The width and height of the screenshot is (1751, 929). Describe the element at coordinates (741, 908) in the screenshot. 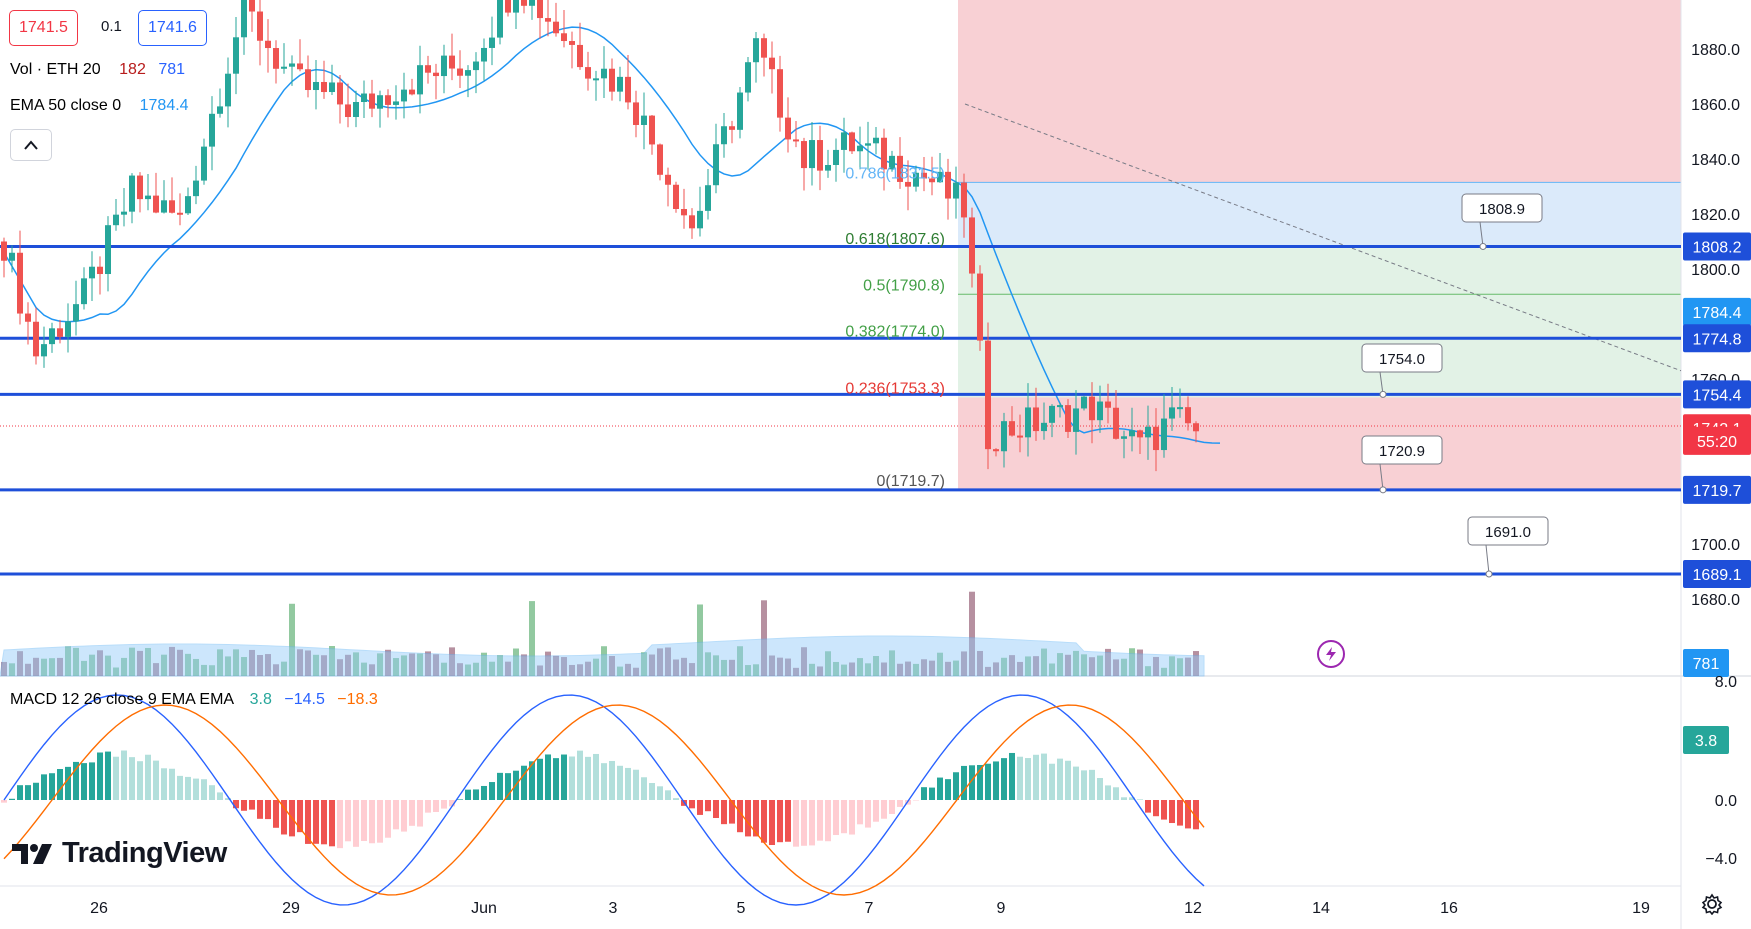

I see `time-tick-label: 5` at that location.